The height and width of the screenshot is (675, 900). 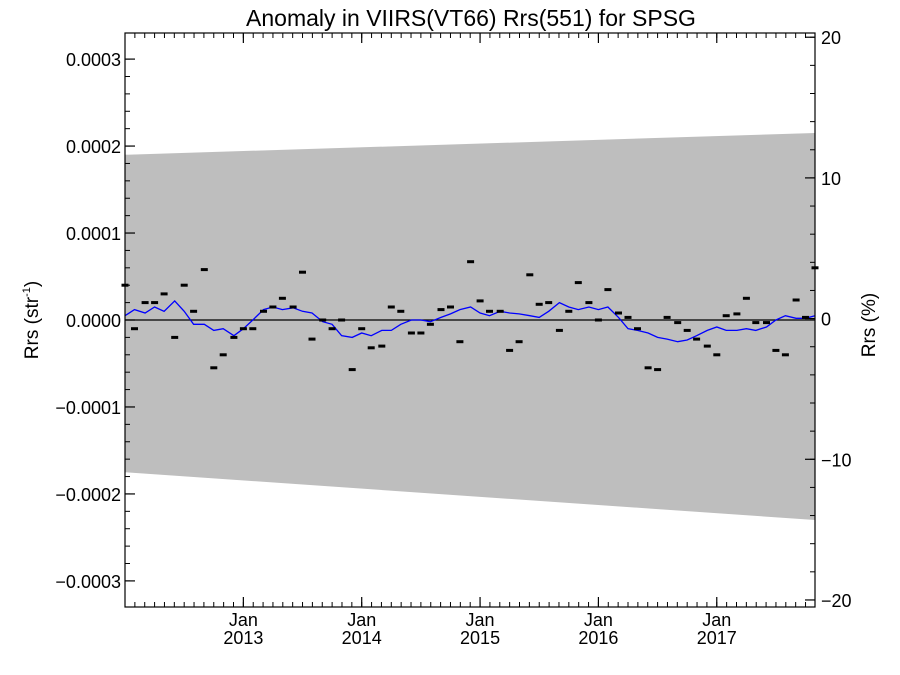 What do you see at coordinates (869, 325) in the screenshot?
I see `right-axis-label: Rrs (%)` at bounding box center [869, 325].